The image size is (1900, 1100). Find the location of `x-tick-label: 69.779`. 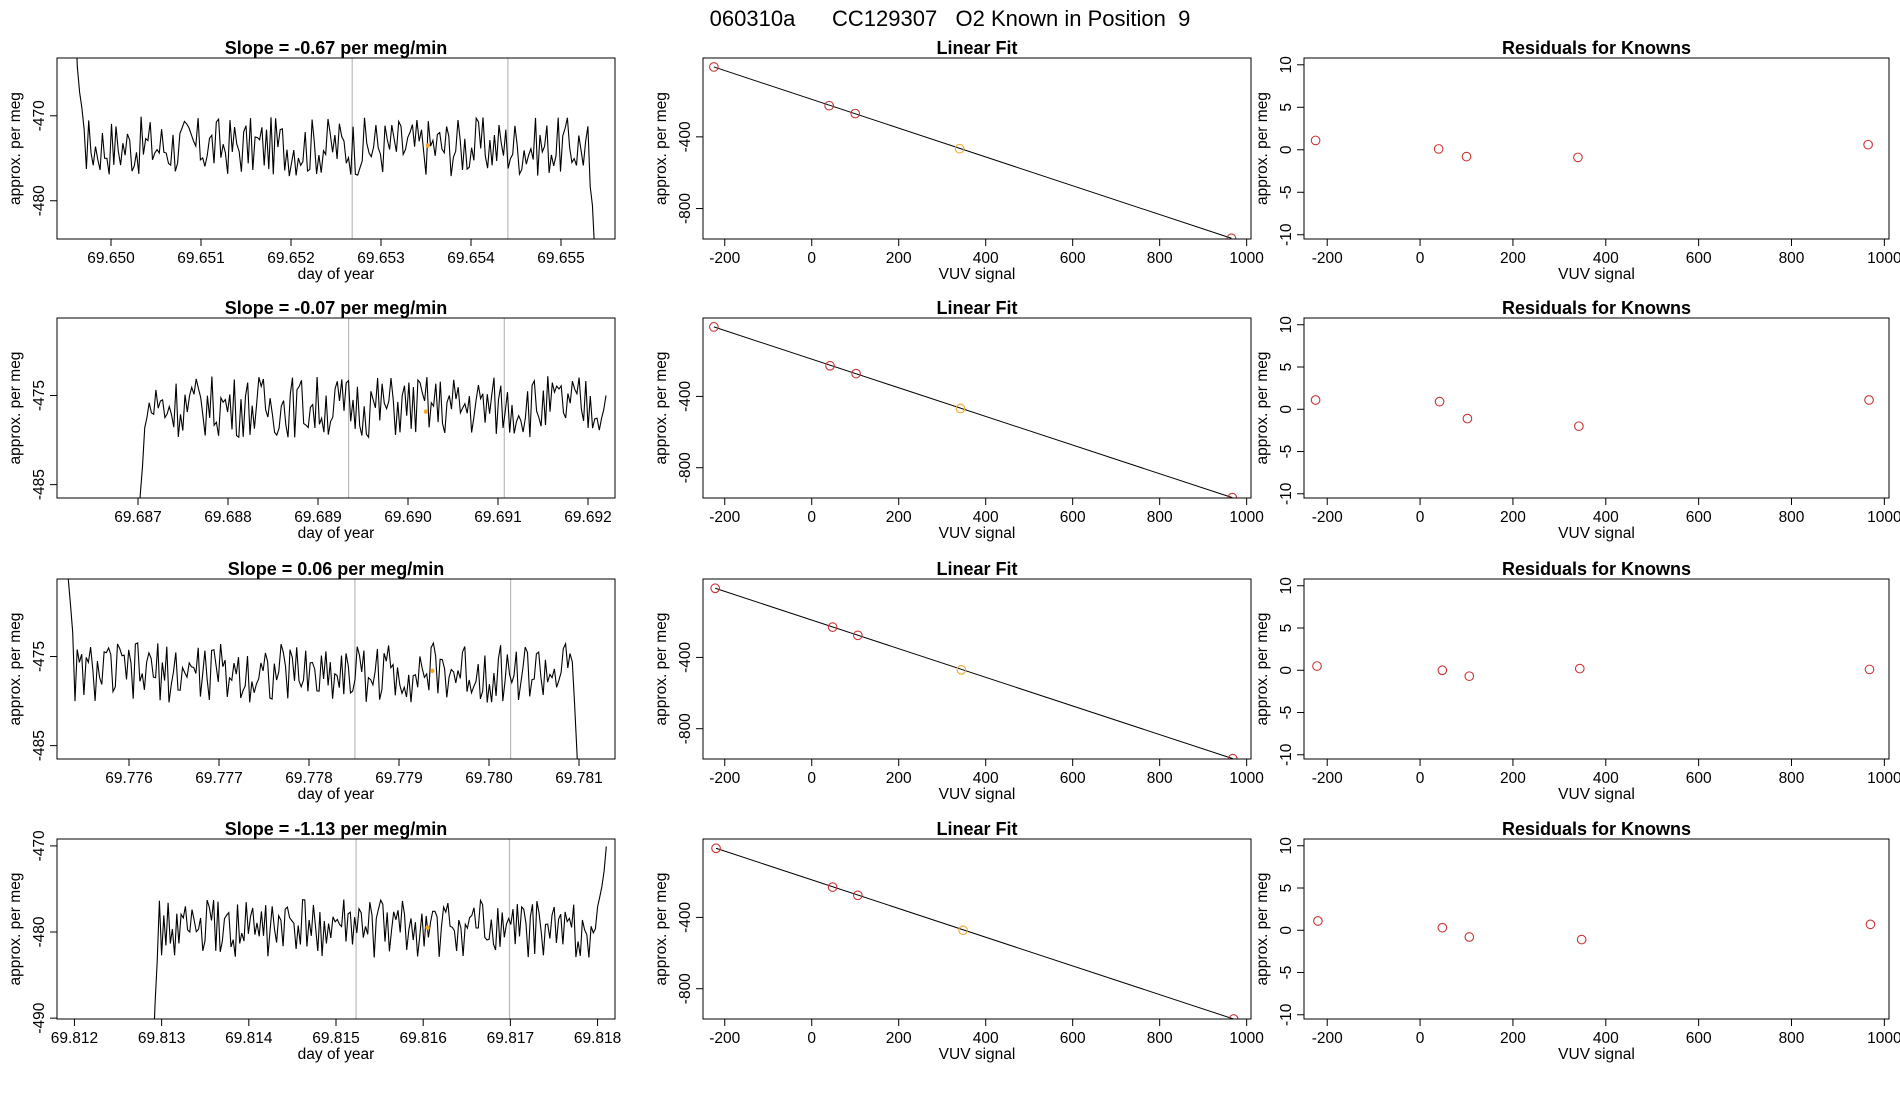

x-tick-label: 69.779 is located at coordinates (398, 778).